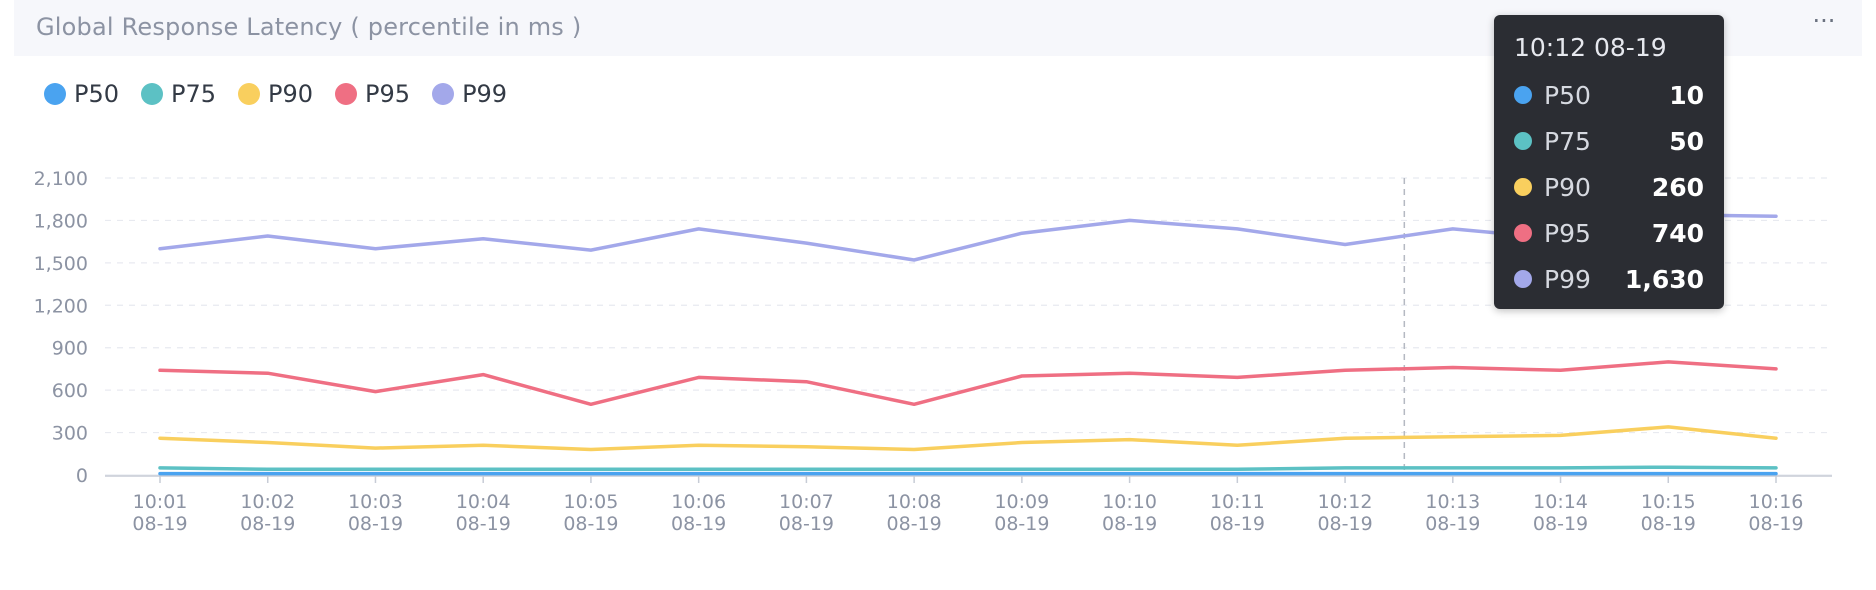 This screenshot has height=590, width=1876. What do you see at coordinates (1345, 502) in the screenshot?
I see `x-tick-label: 10:12` at bounding box center [1345, 502].